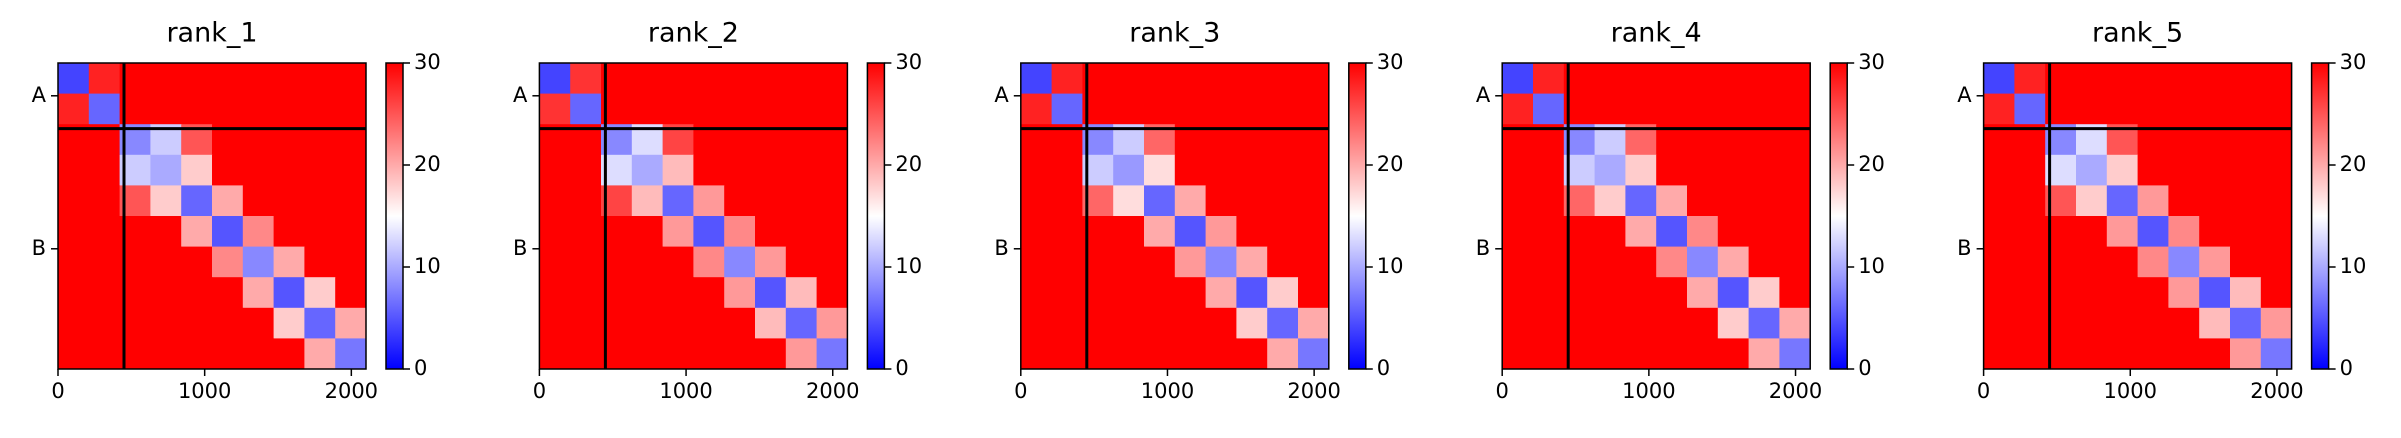 The height and width of the screenshot is (438, 2401). I want to click on colorbar-tick-label: 0, so click(901, 368).